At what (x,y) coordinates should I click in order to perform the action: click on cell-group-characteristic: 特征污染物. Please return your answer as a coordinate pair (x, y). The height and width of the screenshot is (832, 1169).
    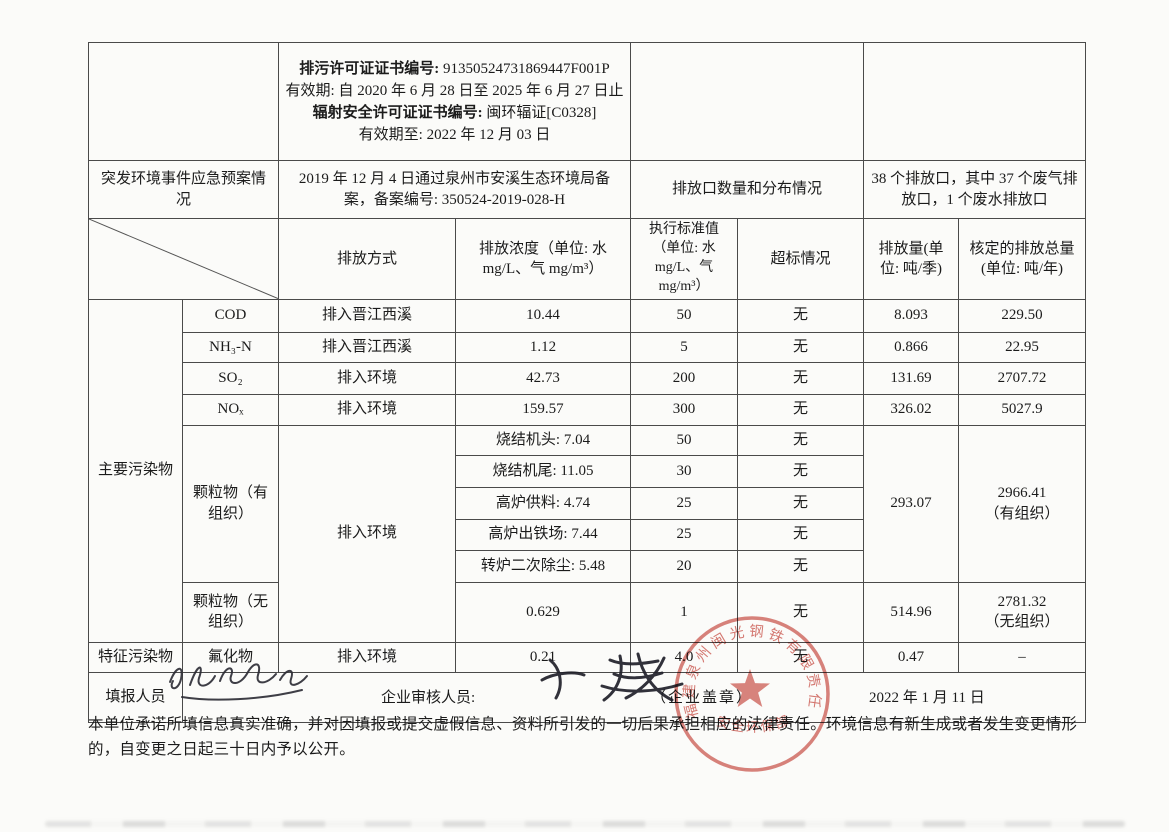
    Looking at the image, I should click on (135, 657).